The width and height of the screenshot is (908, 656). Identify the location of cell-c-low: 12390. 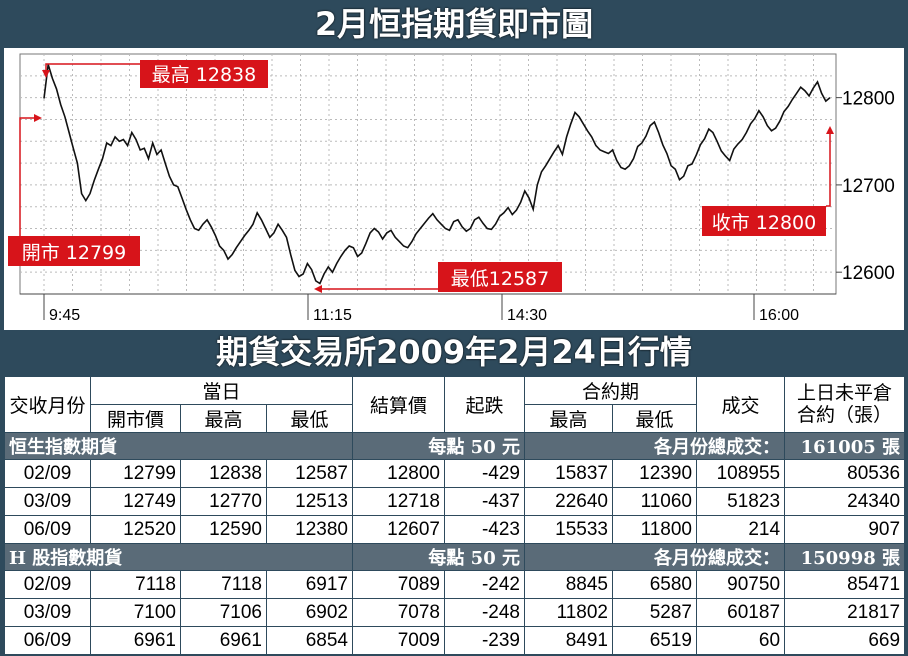
(654, 473).